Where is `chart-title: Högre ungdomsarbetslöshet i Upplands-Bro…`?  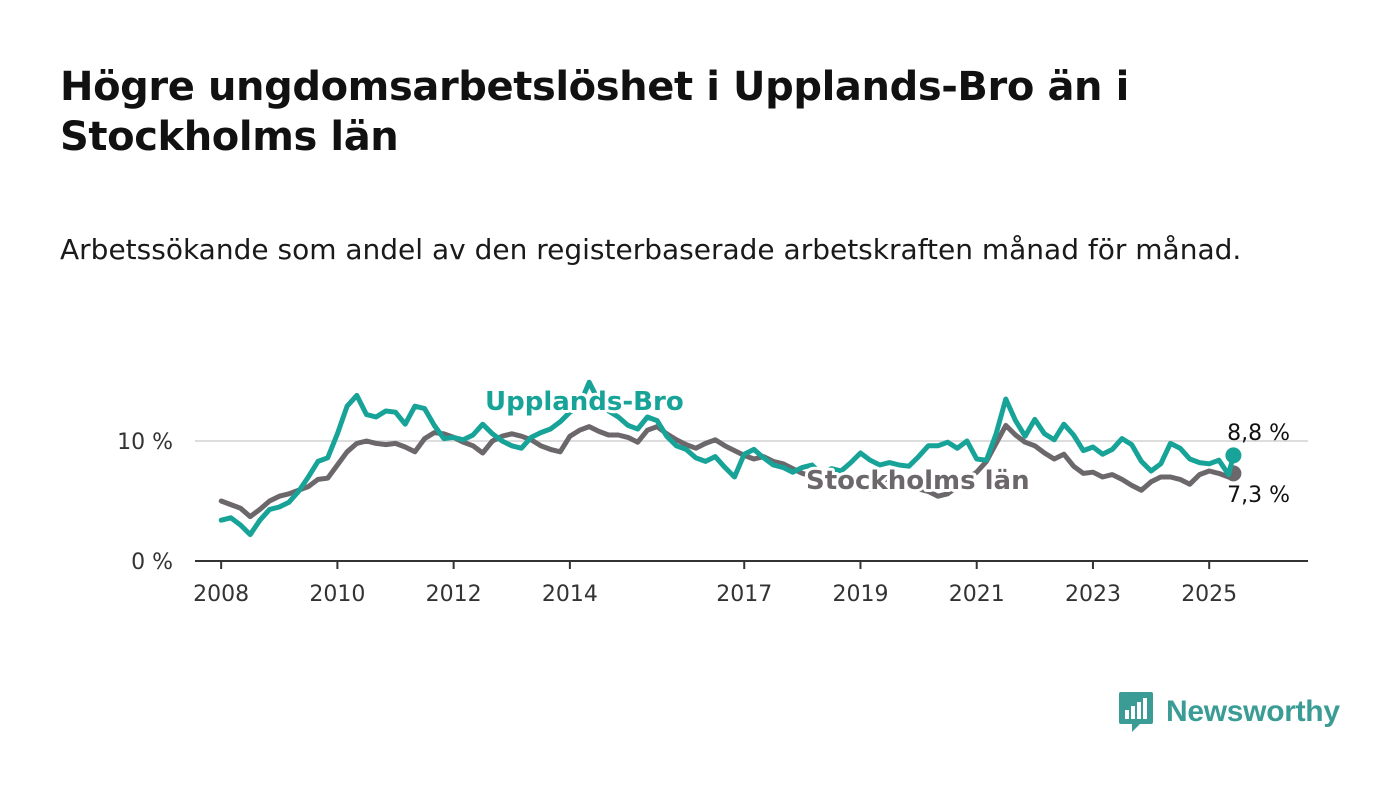
chart-title: Högre ungdomsarbetslöshet i Upplands-Bro… is located at coordinates (594, 112).